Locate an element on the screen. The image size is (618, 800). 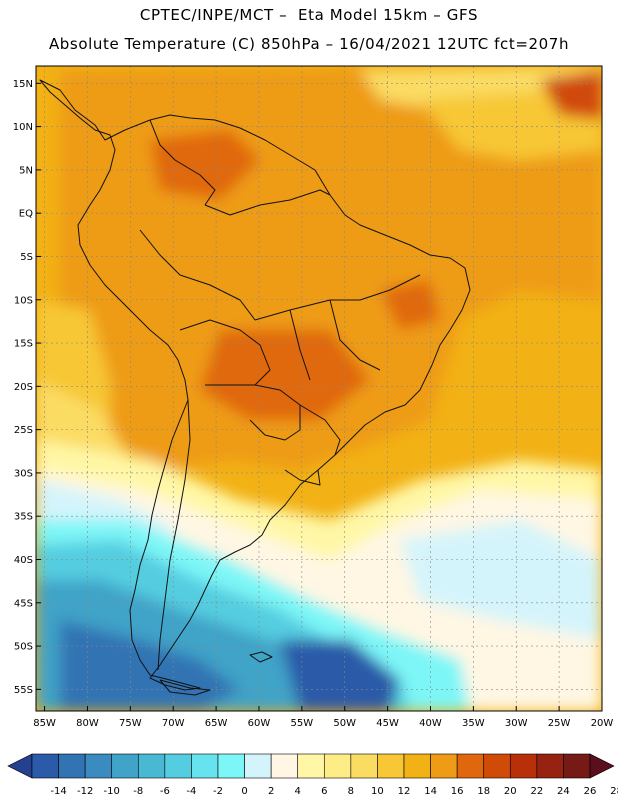
lon-tick-label: 65W is located at coordinates (216, 723).